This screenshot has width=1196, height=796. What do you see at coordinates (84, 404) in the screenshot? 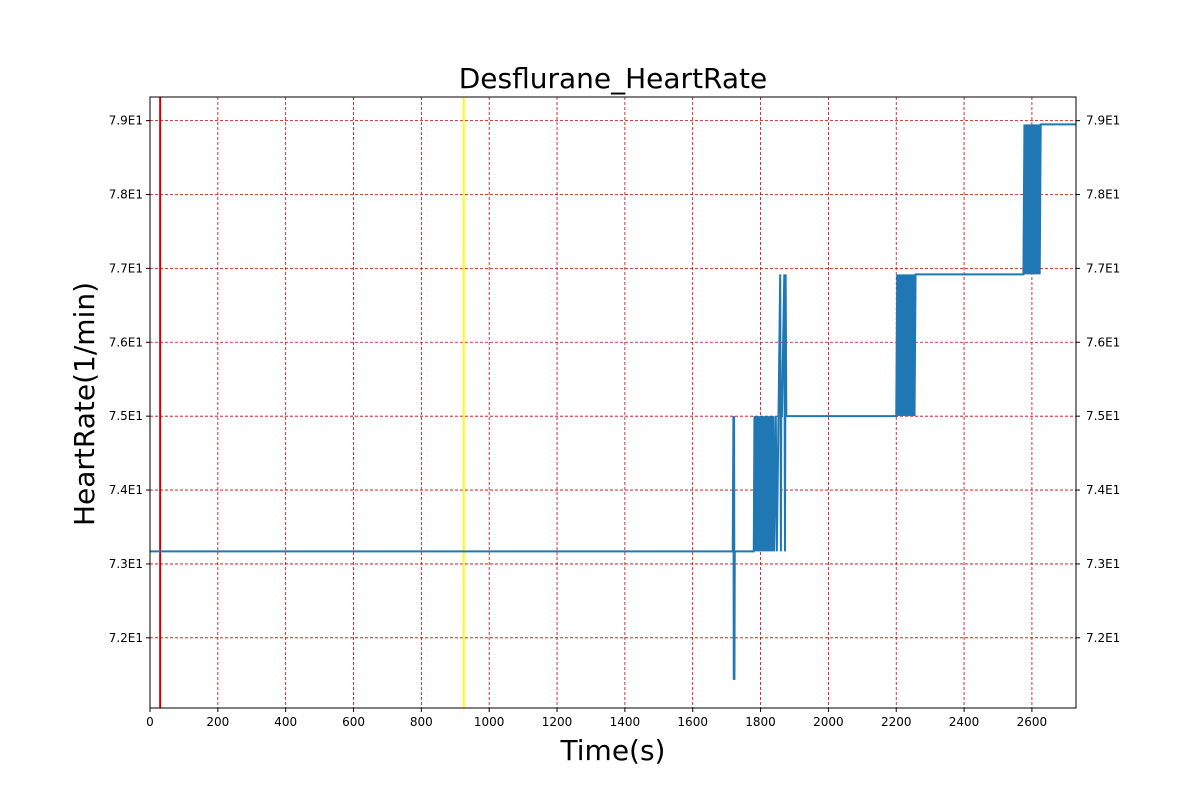
I see `y-axis-label: HeartRate(1/min)` at bounding box center [84, 404].